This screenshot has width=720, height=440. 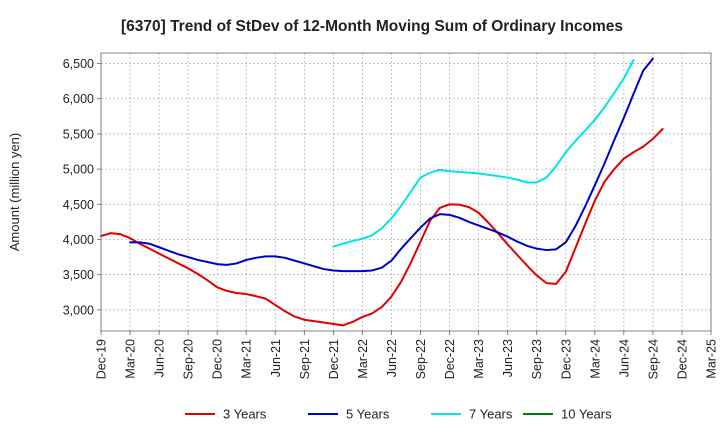 What do you see at coordinates (78, 240) in the screenshot?
I see `y-tick-label: 4,000` at bounding box center [78, 240].